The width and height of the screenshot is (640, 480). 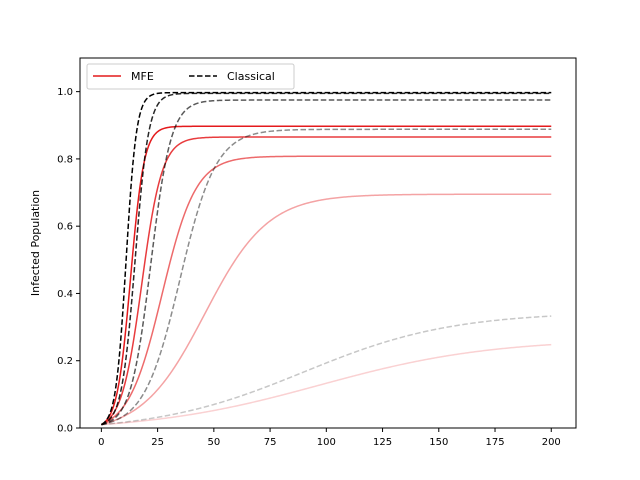 What do you see at coordinates (65, 361) in the screenshot?
I see `y-tick-label: 0.2` at bounding box center [65, 361].